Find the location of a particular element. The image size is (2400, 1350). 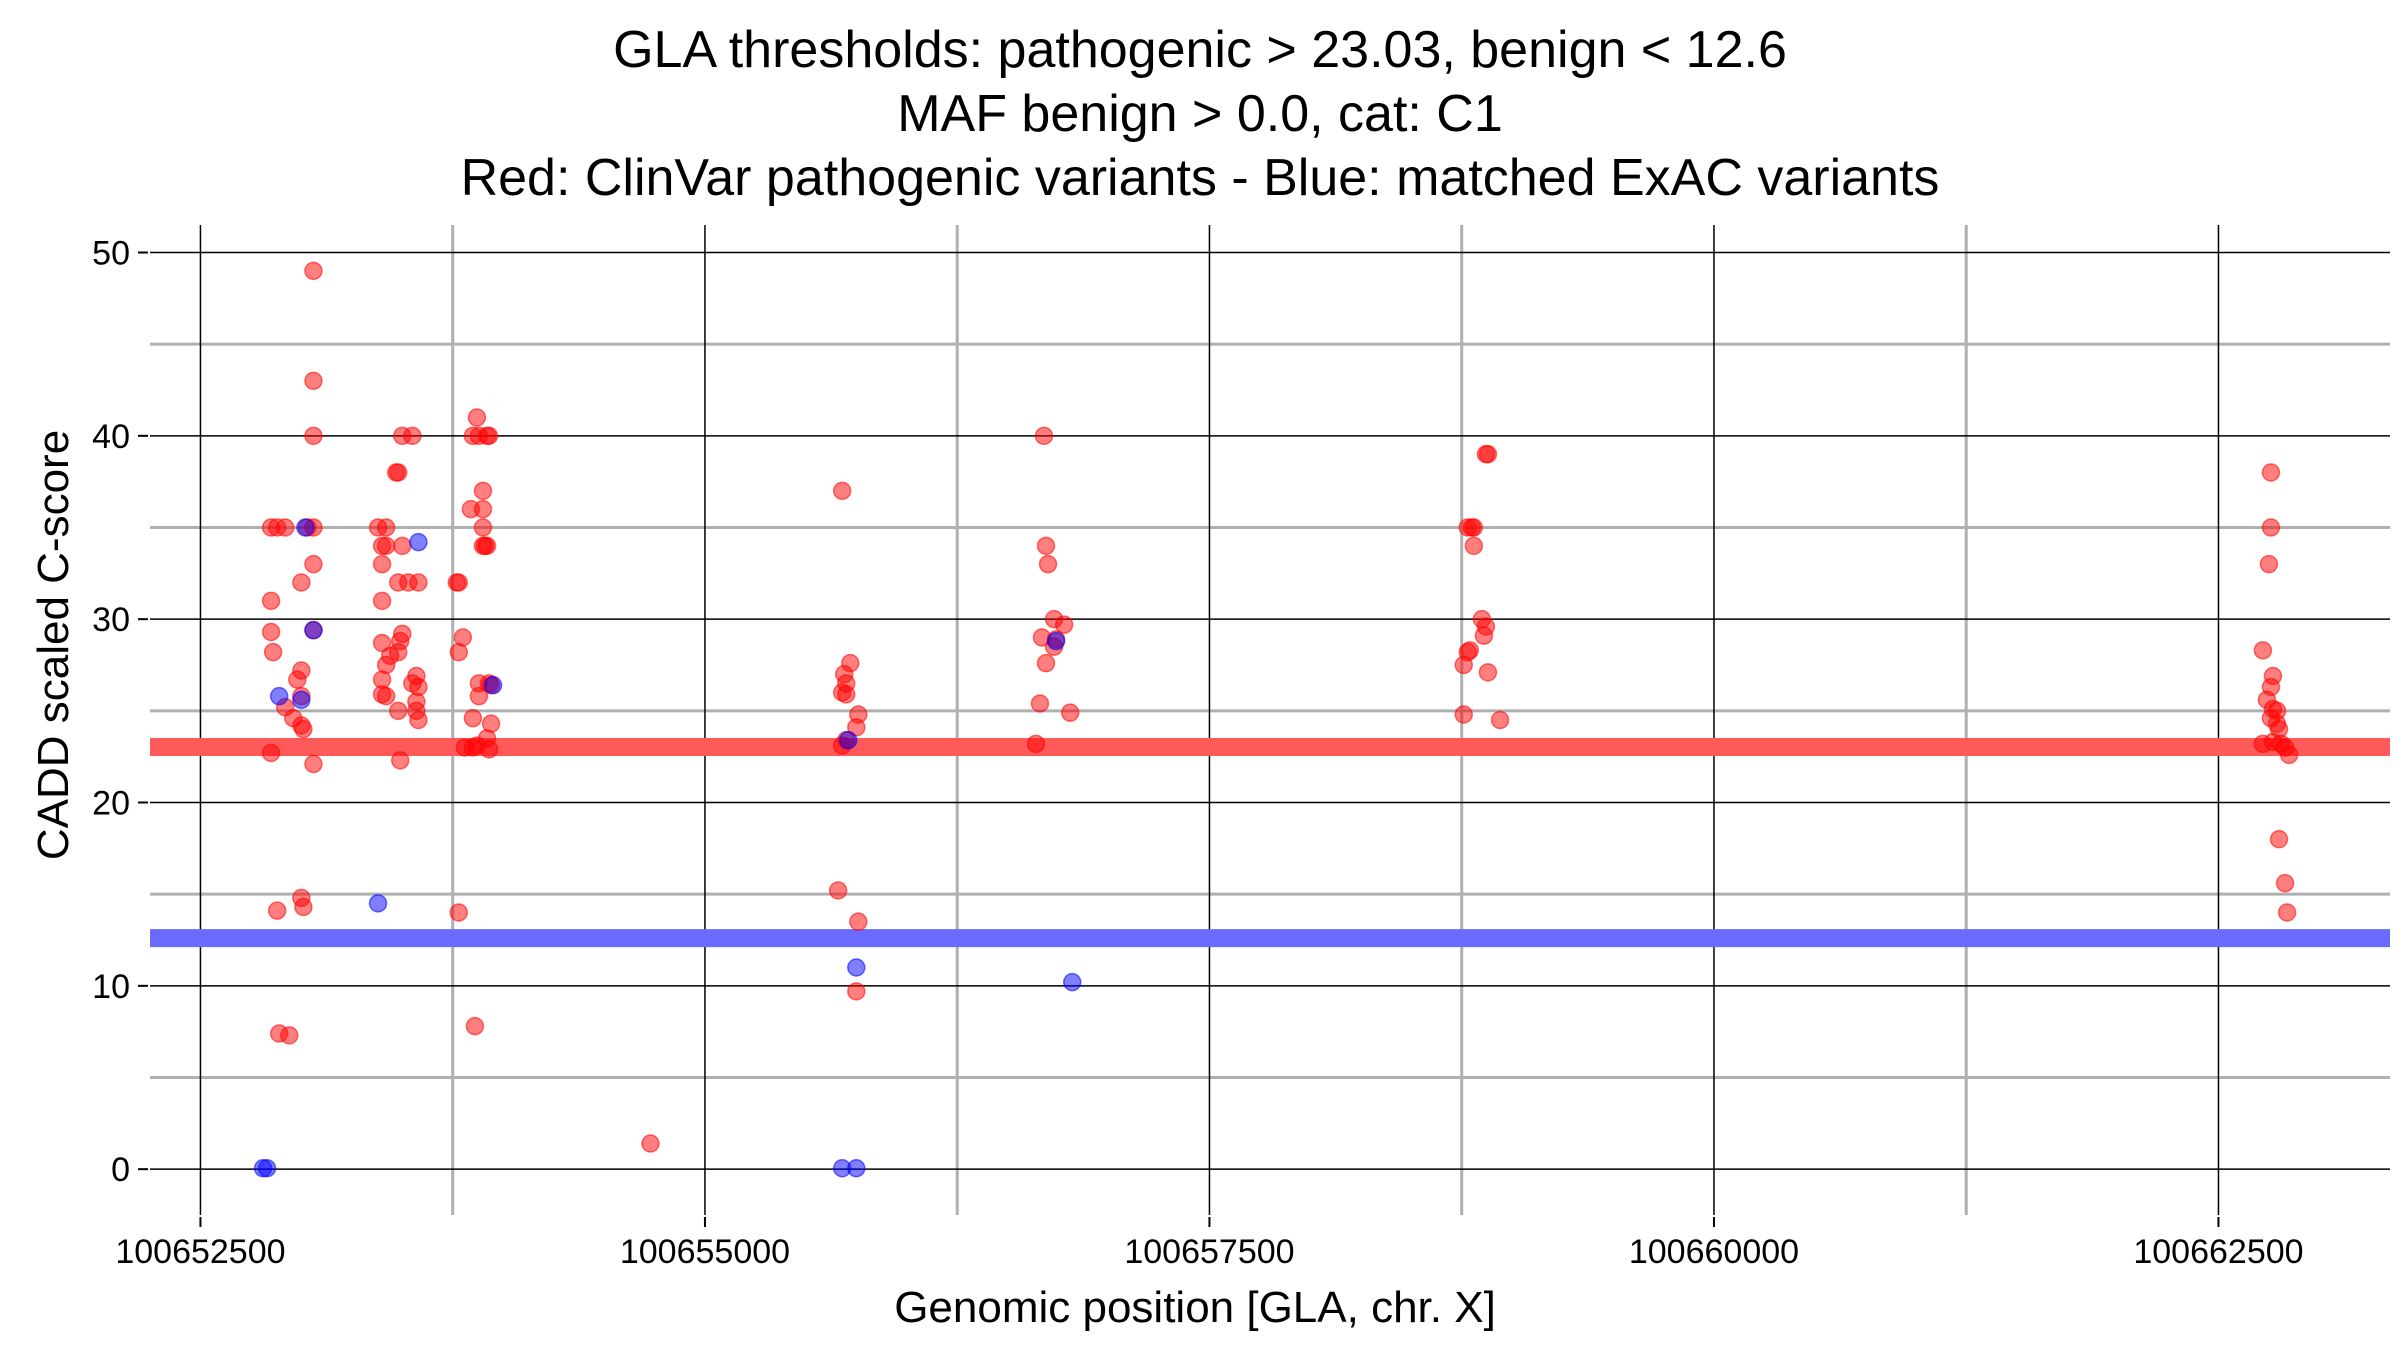

x-tick-label: 100657500 is located at coordinates (1209, 1252).